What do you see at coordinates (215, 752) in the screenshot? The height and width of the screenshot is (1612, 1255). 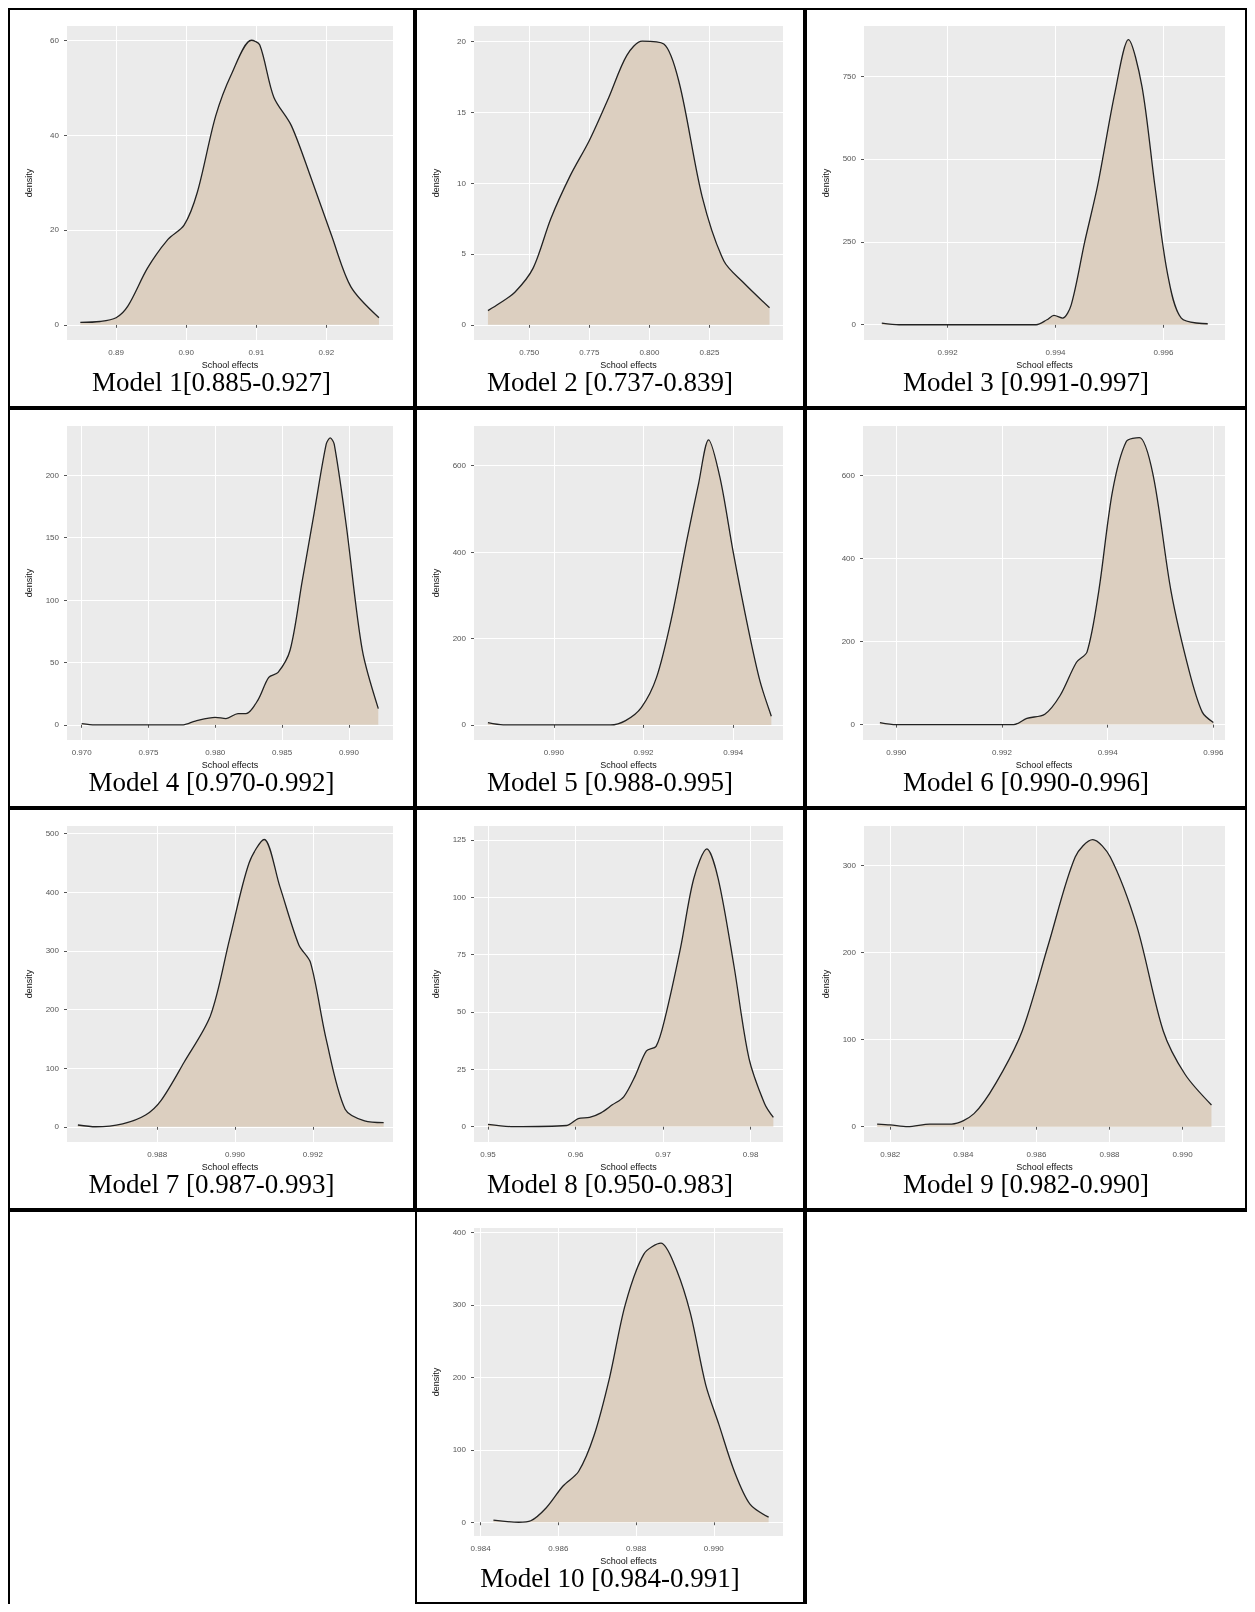 I see `x-tick-label: 0.980` at bounding box center [215, 752].